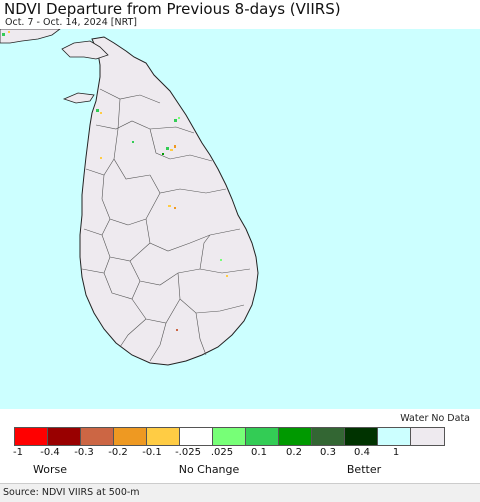 This screenshot has width=480, height=502. What do you see at coordinates (152, 452) in the screenshot?
I see `legend-tick: -0.1` at bounding box center [152, 452].